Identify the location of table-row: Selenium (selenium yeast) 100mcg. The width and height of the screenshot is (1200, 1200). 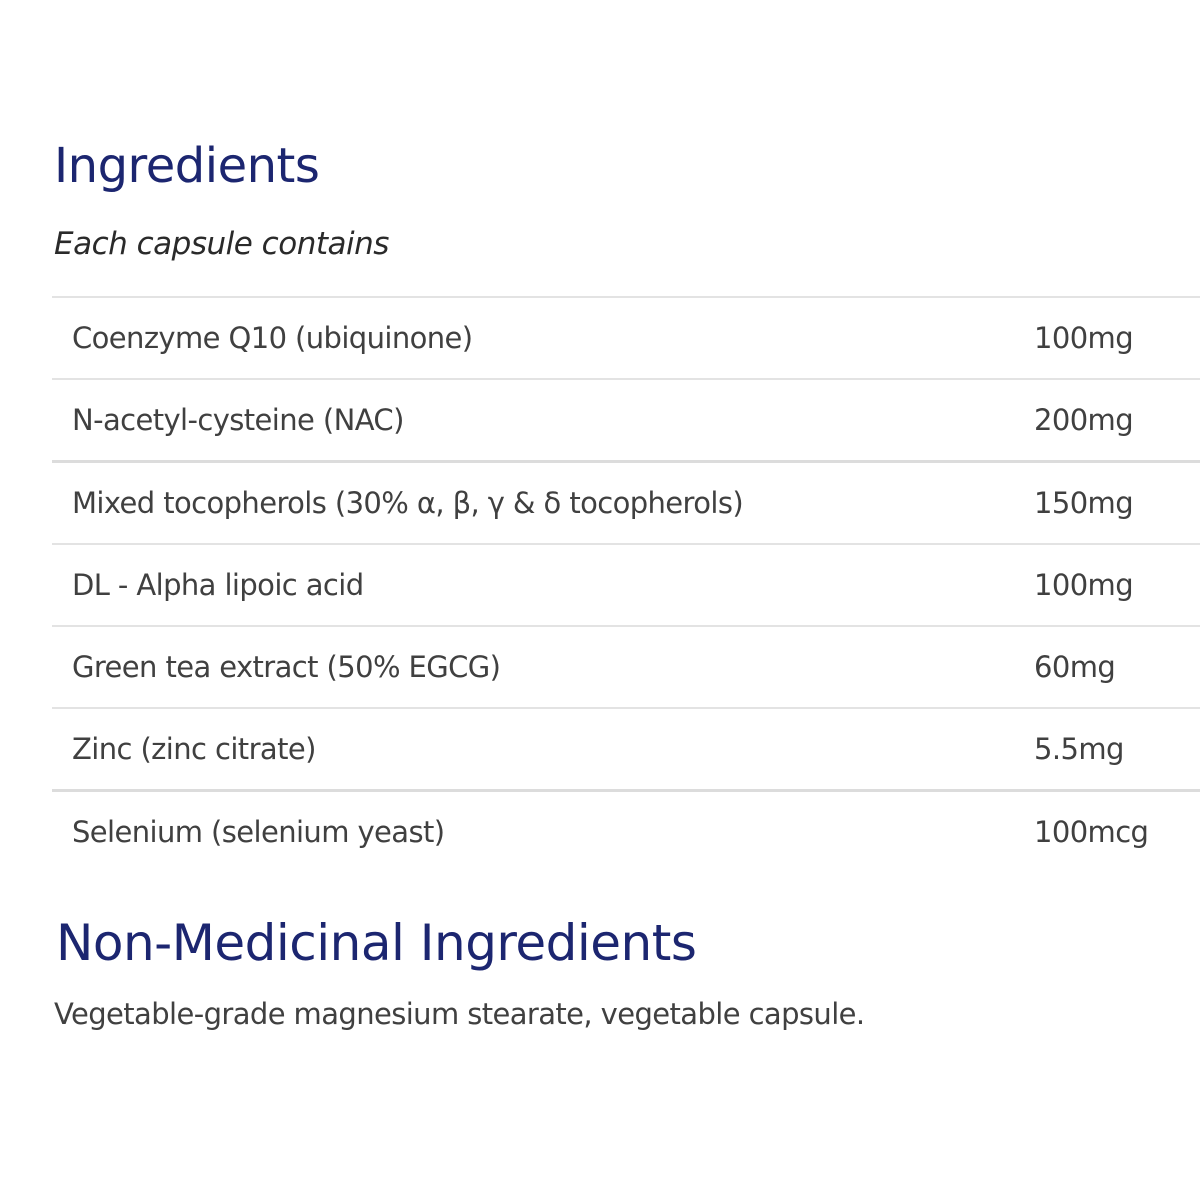
(626, 830).